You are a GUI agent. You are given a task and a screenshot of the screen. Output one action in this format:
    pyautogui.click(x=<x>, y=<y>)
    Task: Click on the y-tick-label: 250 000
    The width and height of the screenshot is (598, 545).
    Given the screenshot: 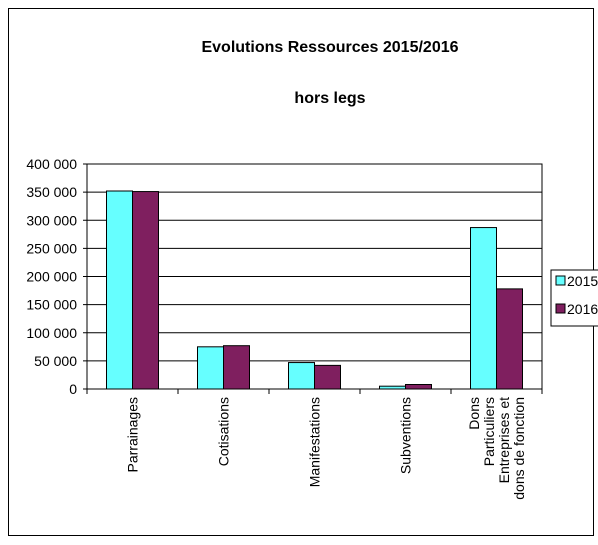 What is the action you would take?
    pyautogui.click(x=51, y=248)
    